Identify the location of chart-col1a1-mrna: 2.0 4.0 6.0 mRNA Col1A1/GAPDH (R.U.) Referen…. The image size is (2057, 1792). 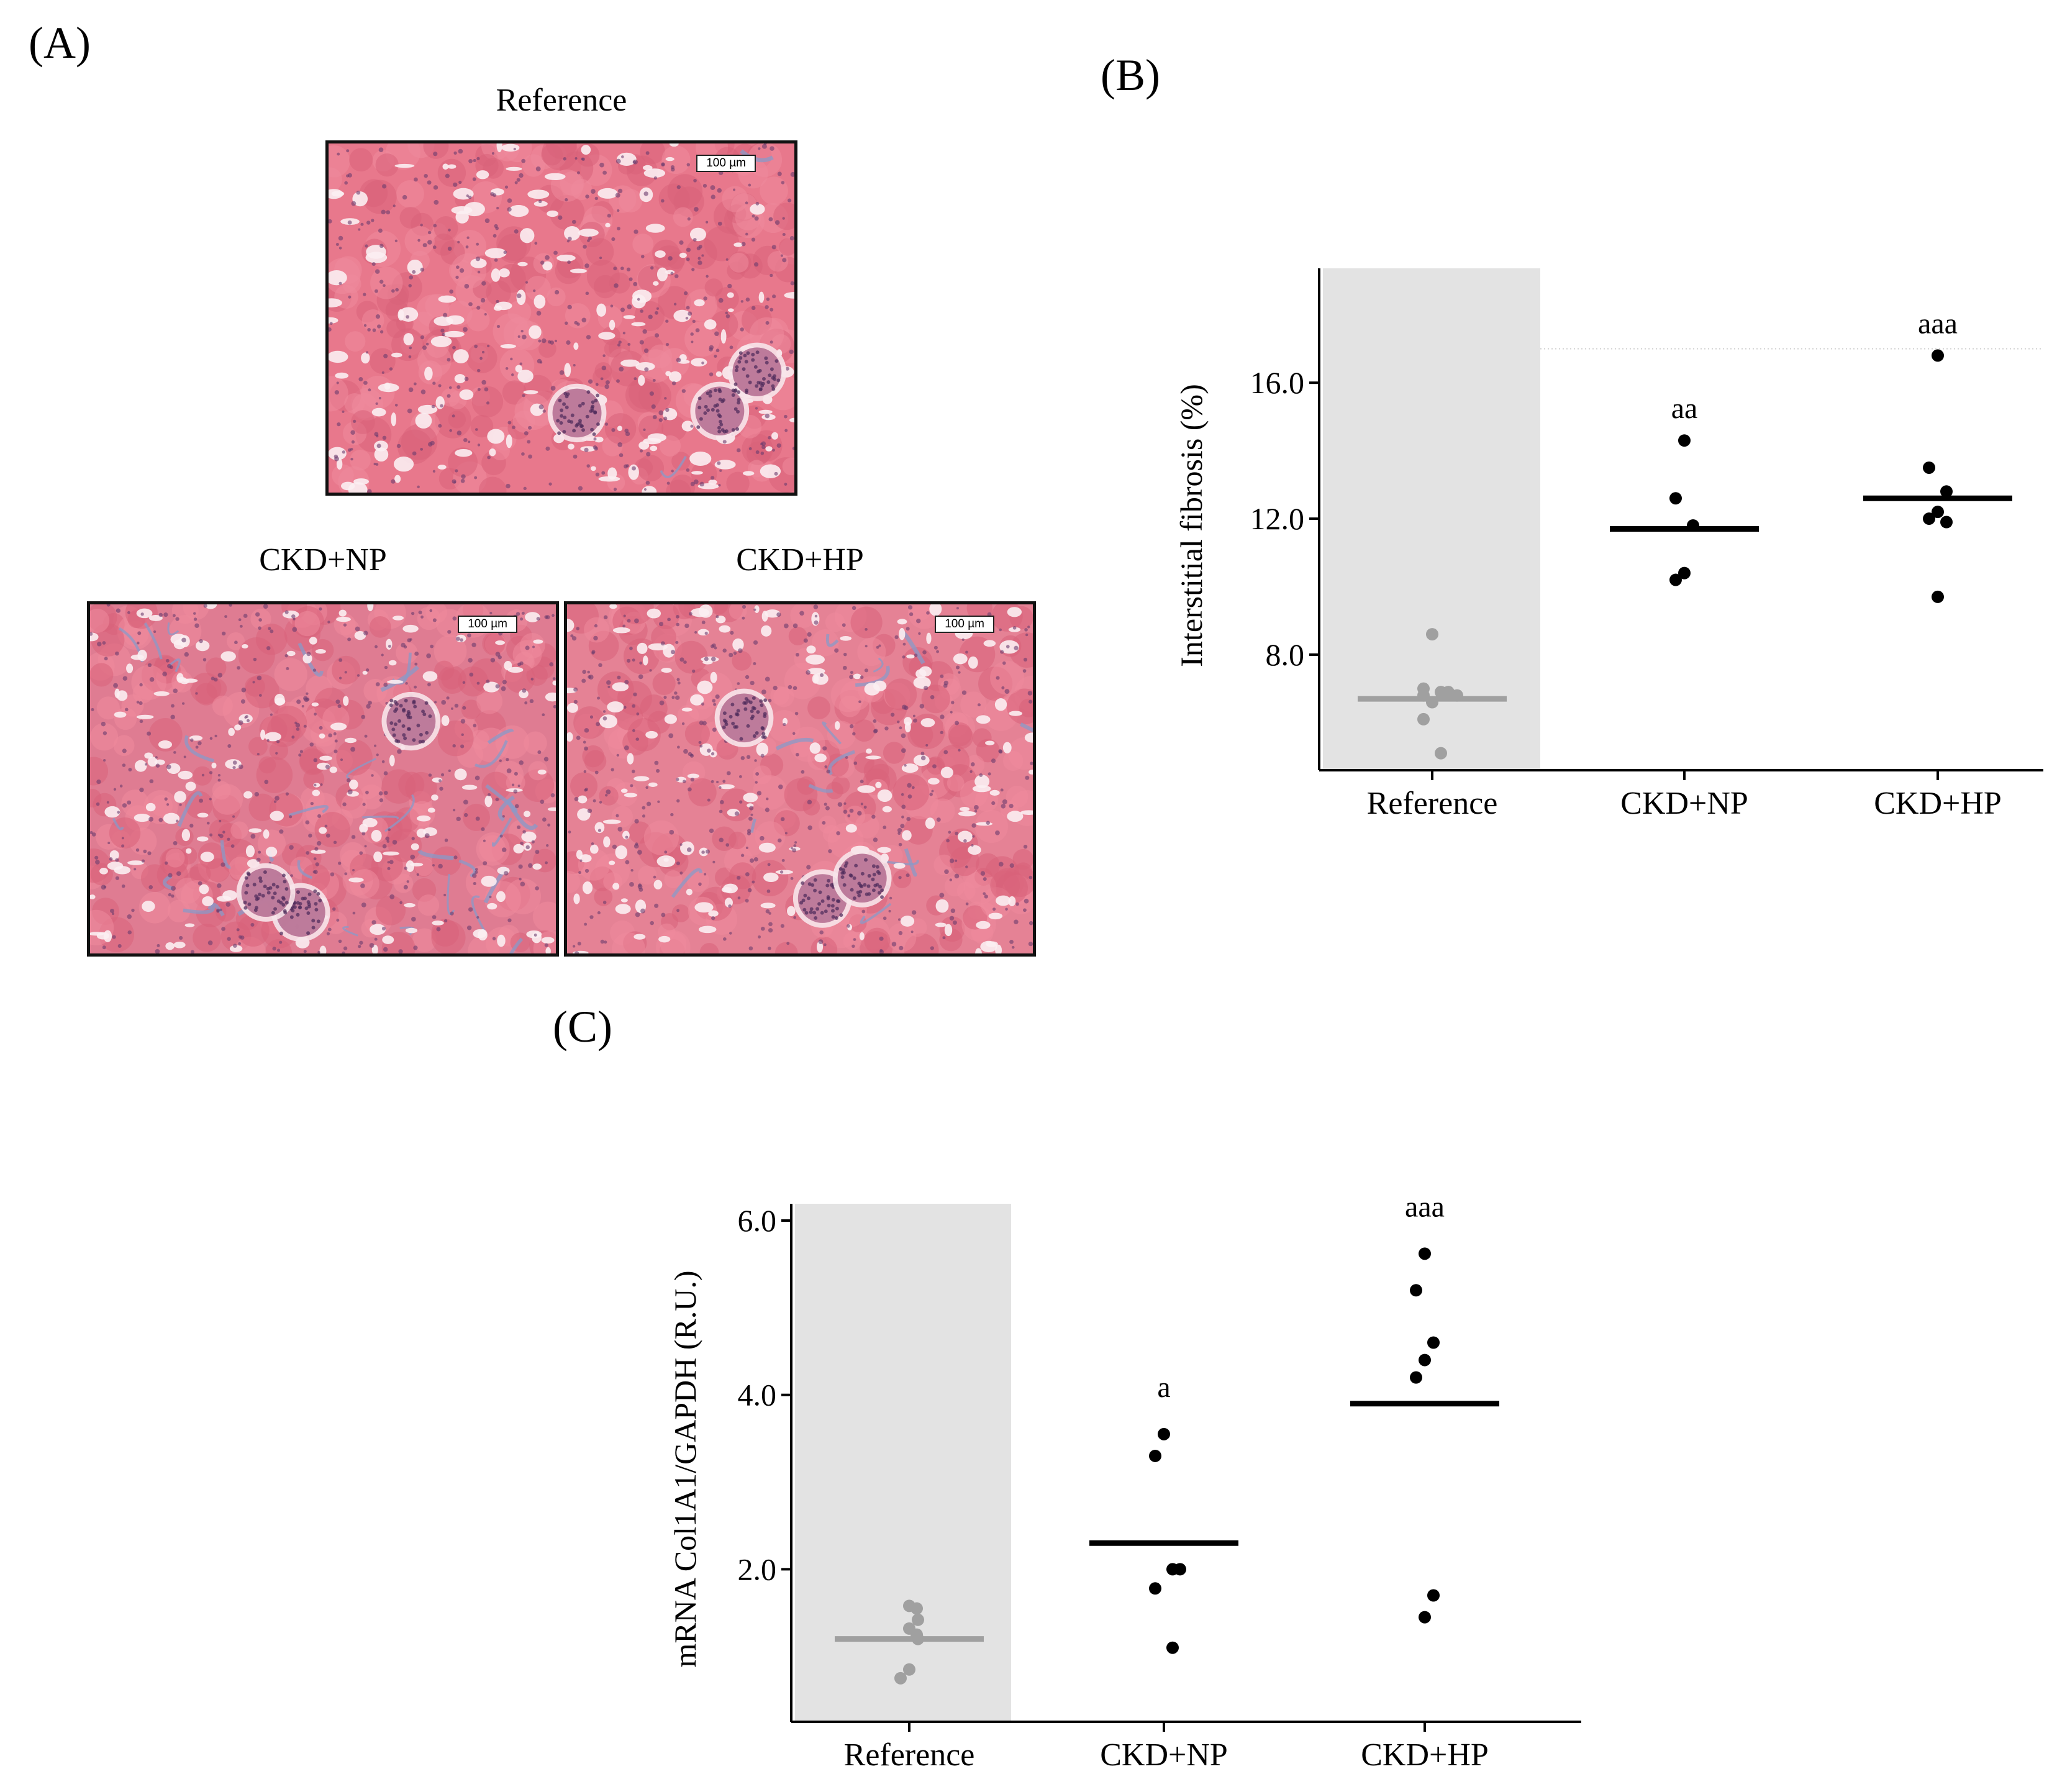
(1125, 1481).